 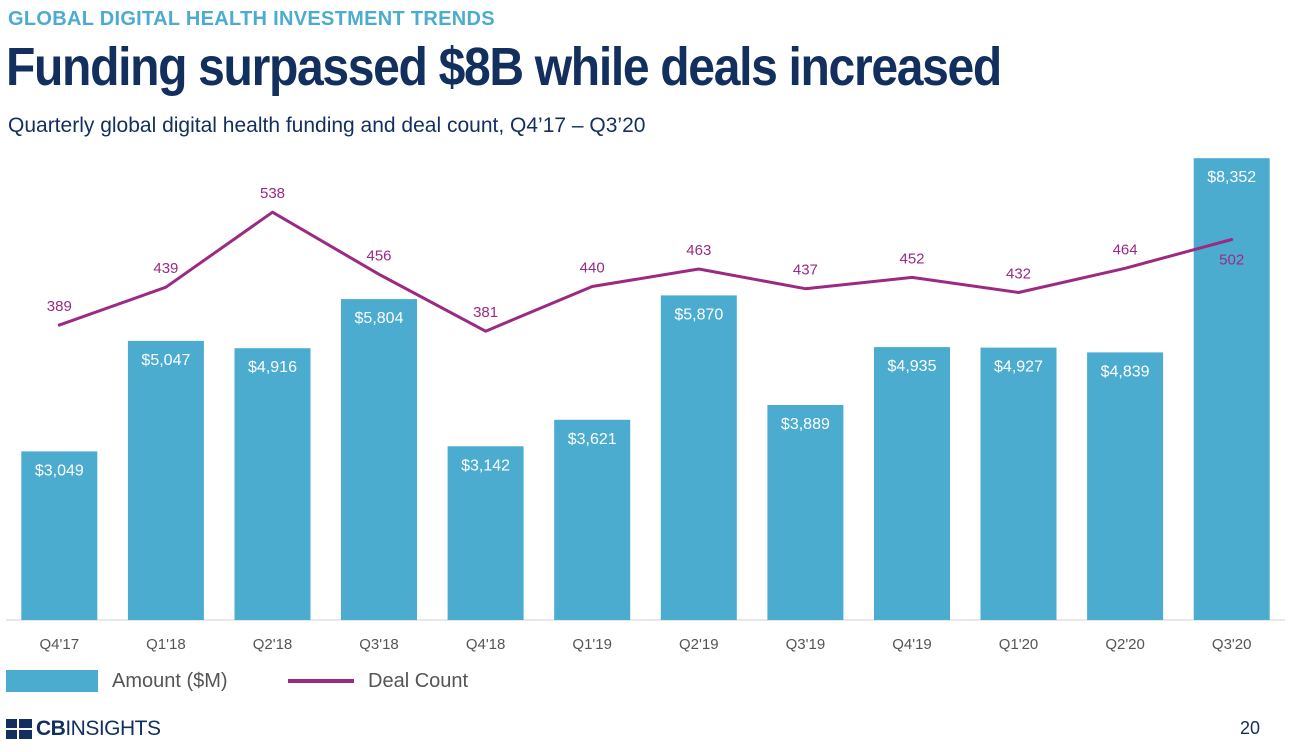 I want to click on deal-count-label: 463, so click(x=698, y=250).